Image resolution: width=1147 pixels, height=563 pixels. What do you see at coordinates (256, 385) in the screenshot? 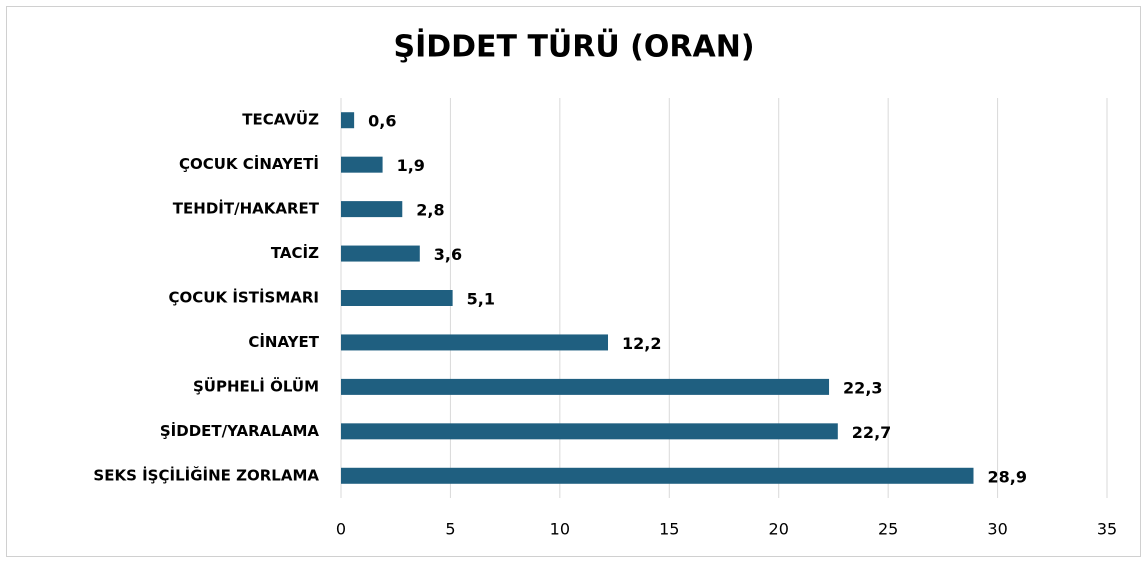
I see `y-tick-label: ŞÜPHELİ ÖLÜM` at bounding box center [256, 385].